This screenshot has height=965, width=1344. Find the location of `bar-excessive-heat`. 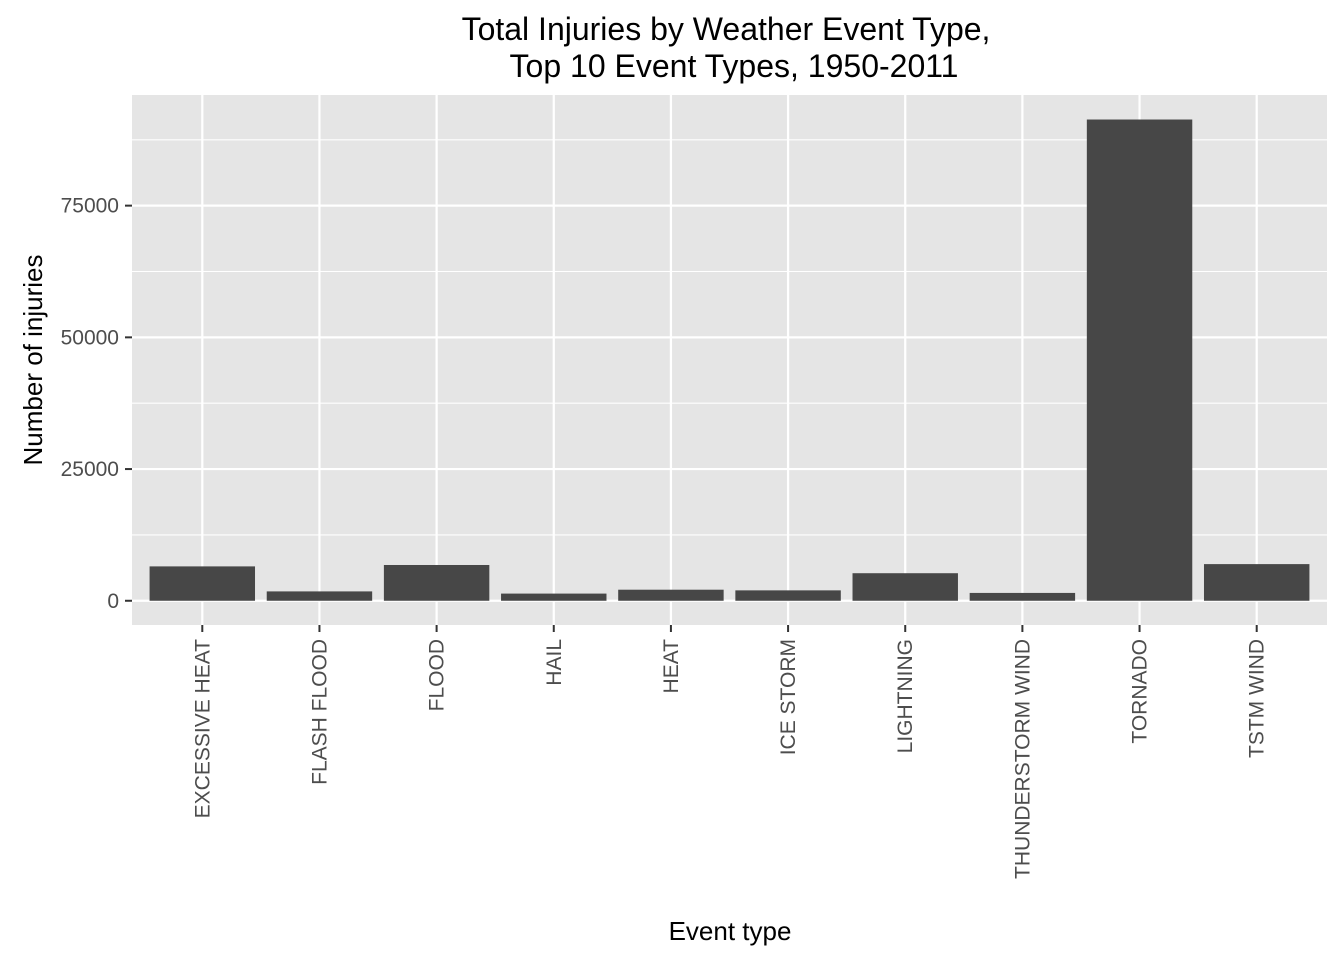

bar-excessive-heat is located at coordinates (202, 583).